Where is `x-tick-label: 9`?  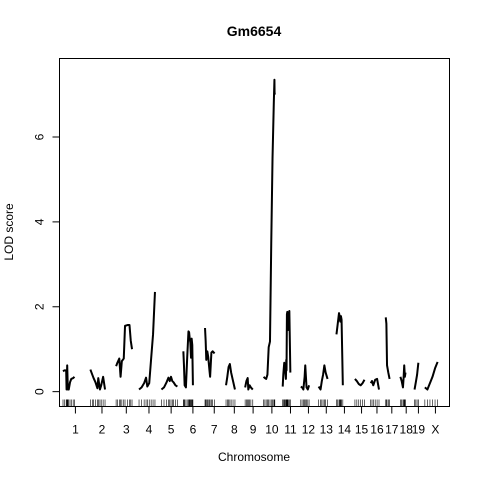
x-tick-label: 9 is located at coordinates (253, 430).